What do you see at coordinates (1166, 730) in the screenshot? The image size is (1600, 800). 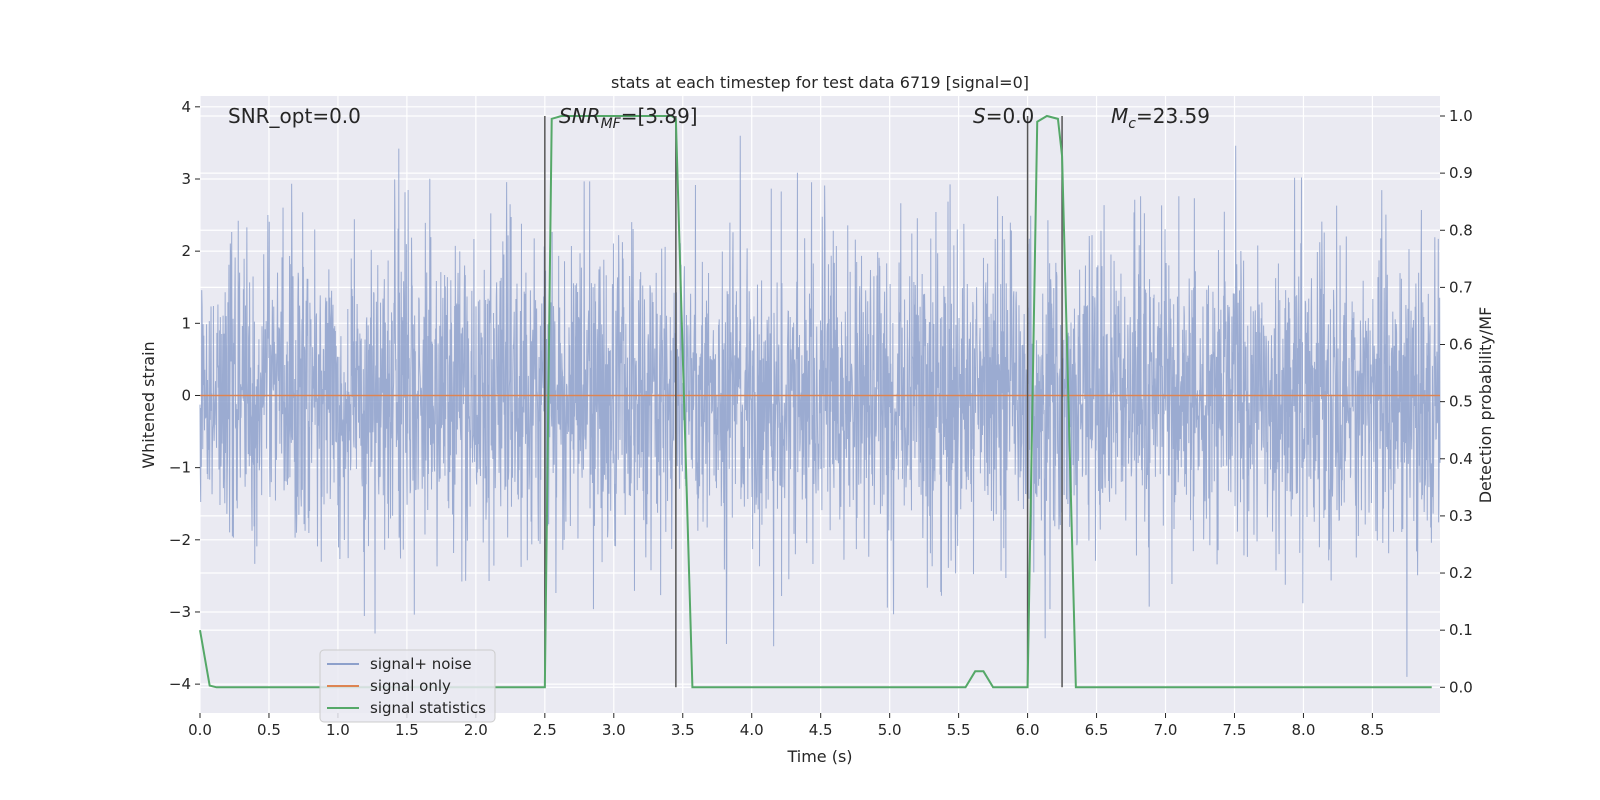 I see `x-tick-label: 7.0` at bounding box center [1166, 730].